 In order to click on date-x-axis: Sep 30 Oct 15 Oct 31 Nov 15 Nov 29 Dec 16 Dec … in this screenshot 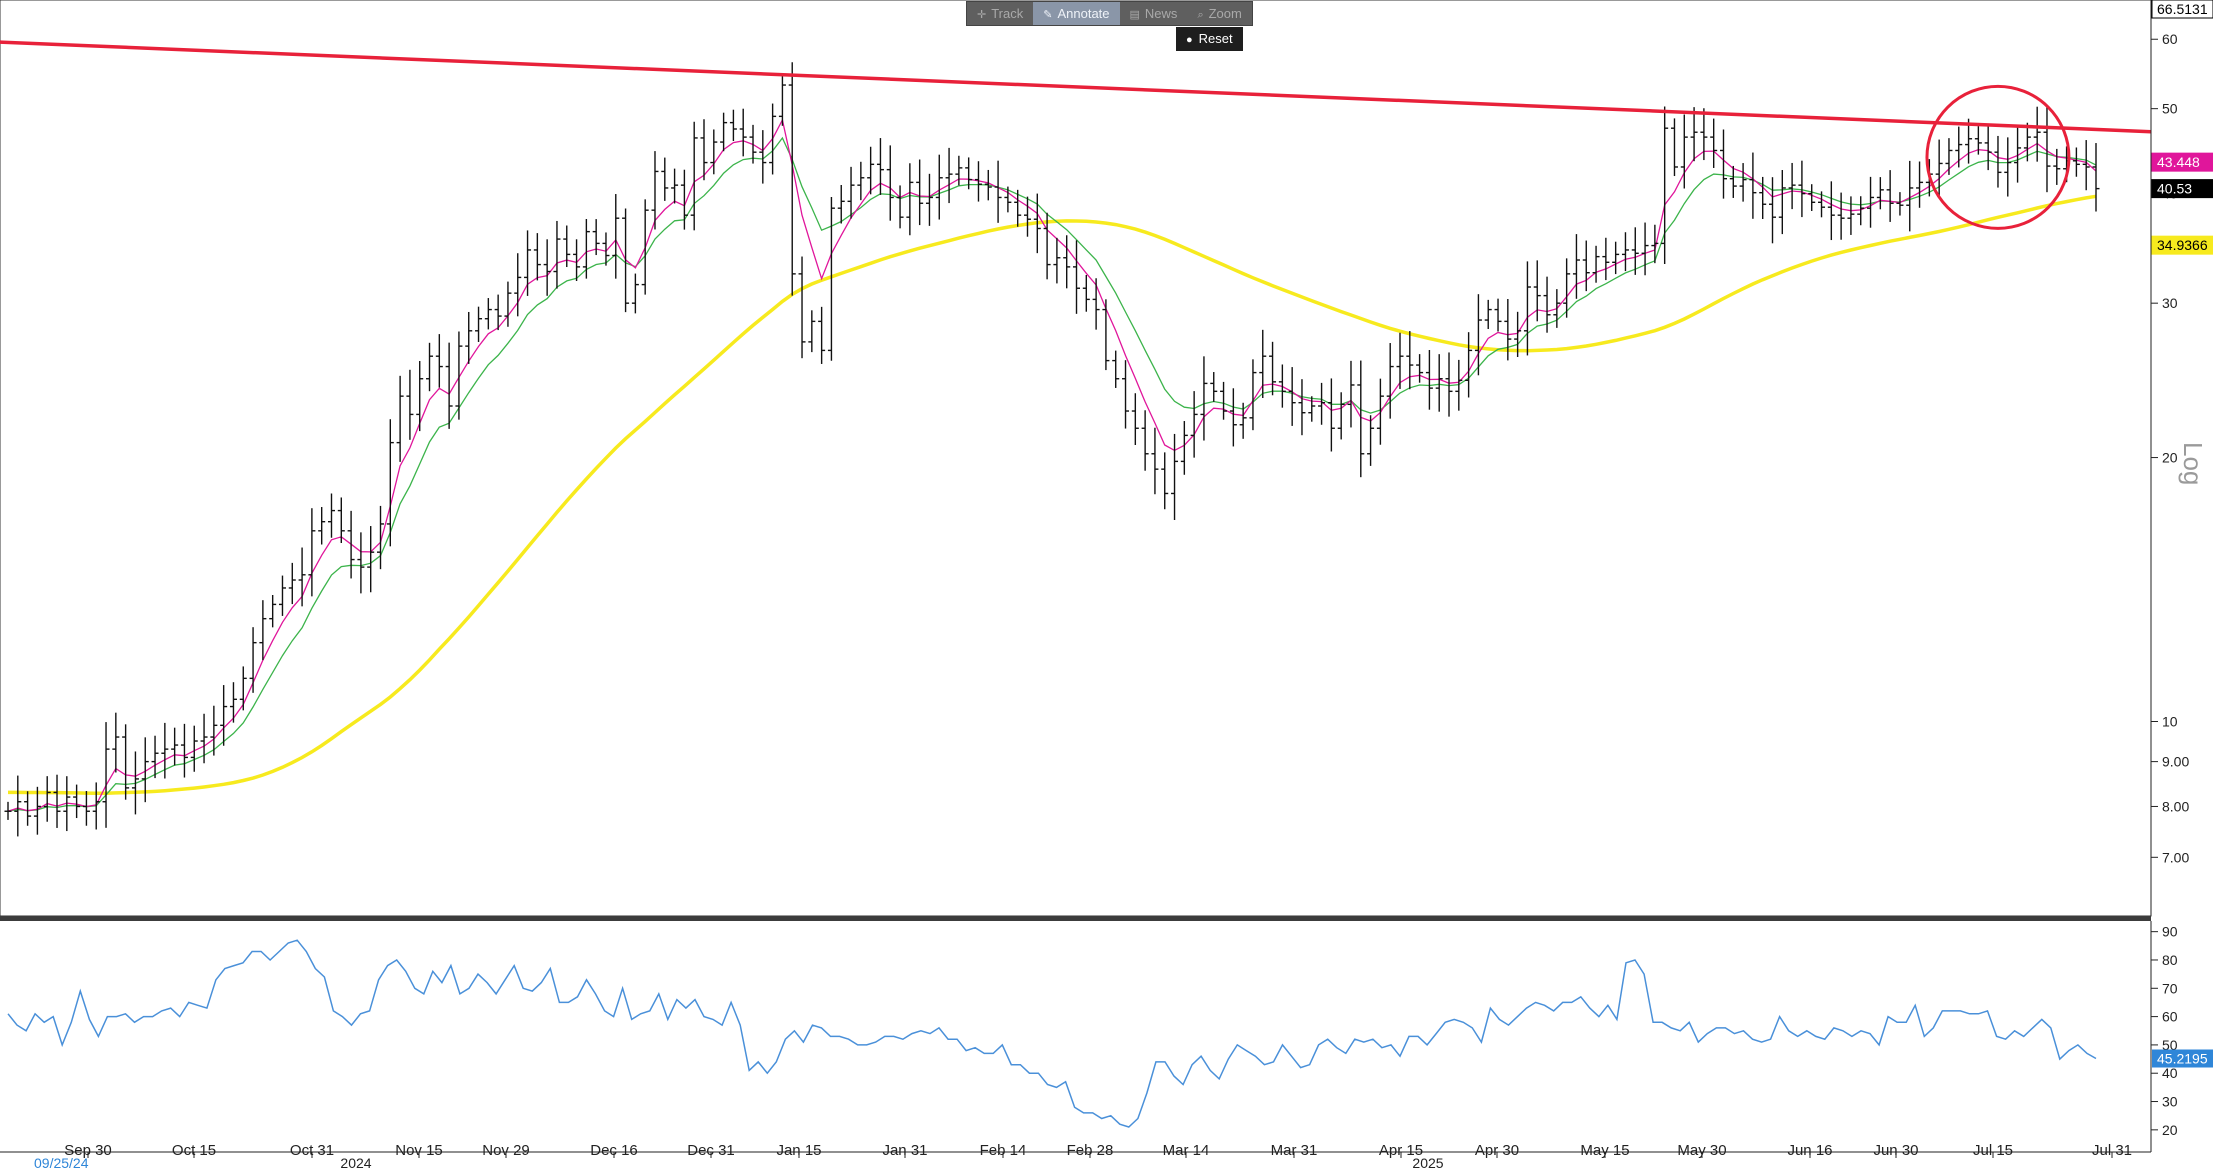, I will do `click(1075, 1155)`.